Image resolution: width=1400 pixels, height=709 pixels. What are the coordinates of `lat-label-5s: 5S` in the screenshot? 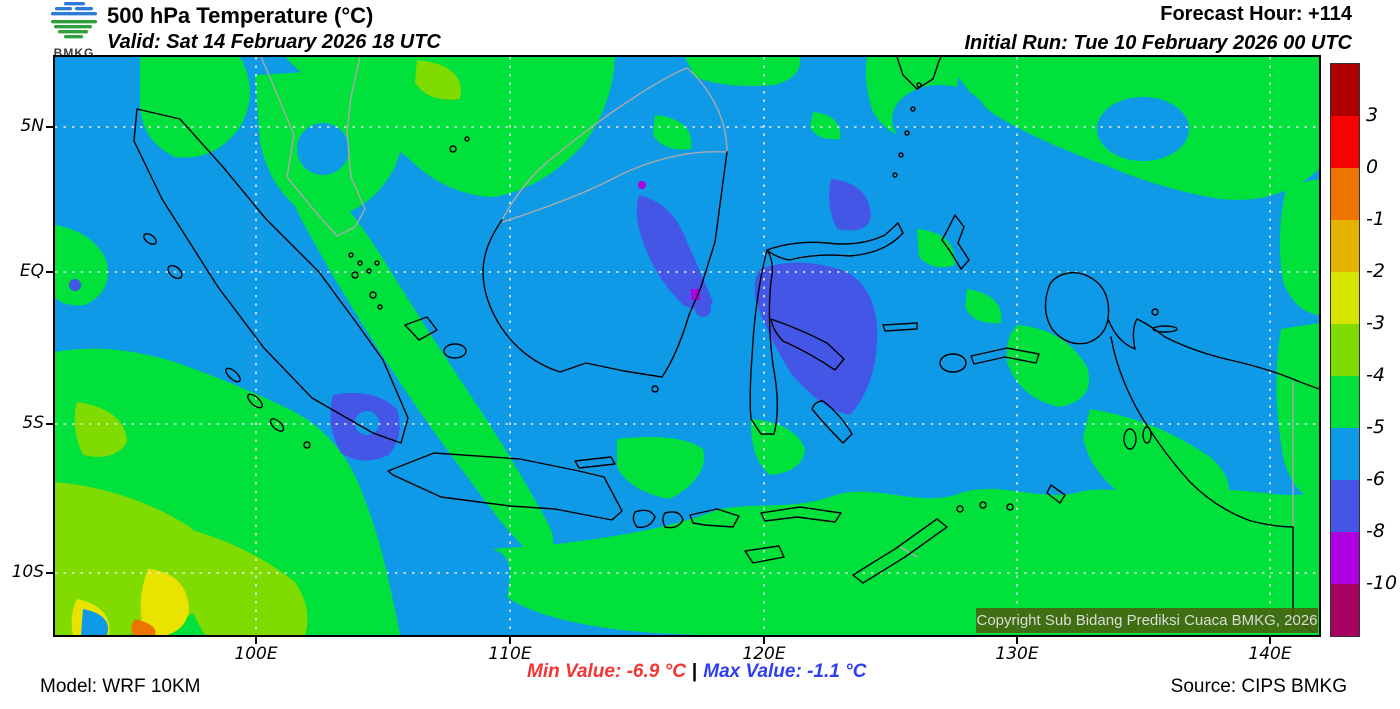 It's located at (33, 423).